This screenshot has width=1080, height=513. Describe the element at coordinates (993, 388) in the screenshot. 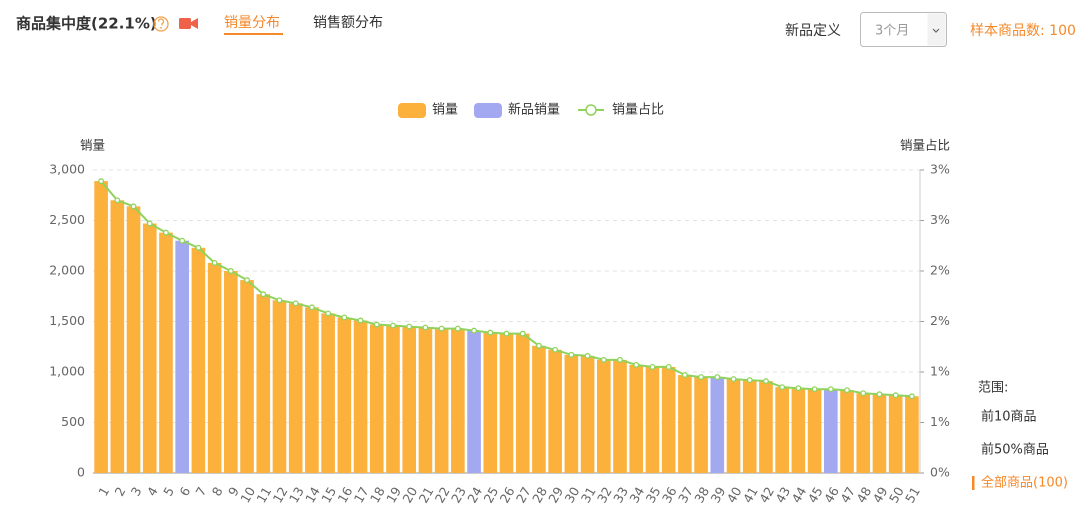

I see `range-title: 范围:` at that location.